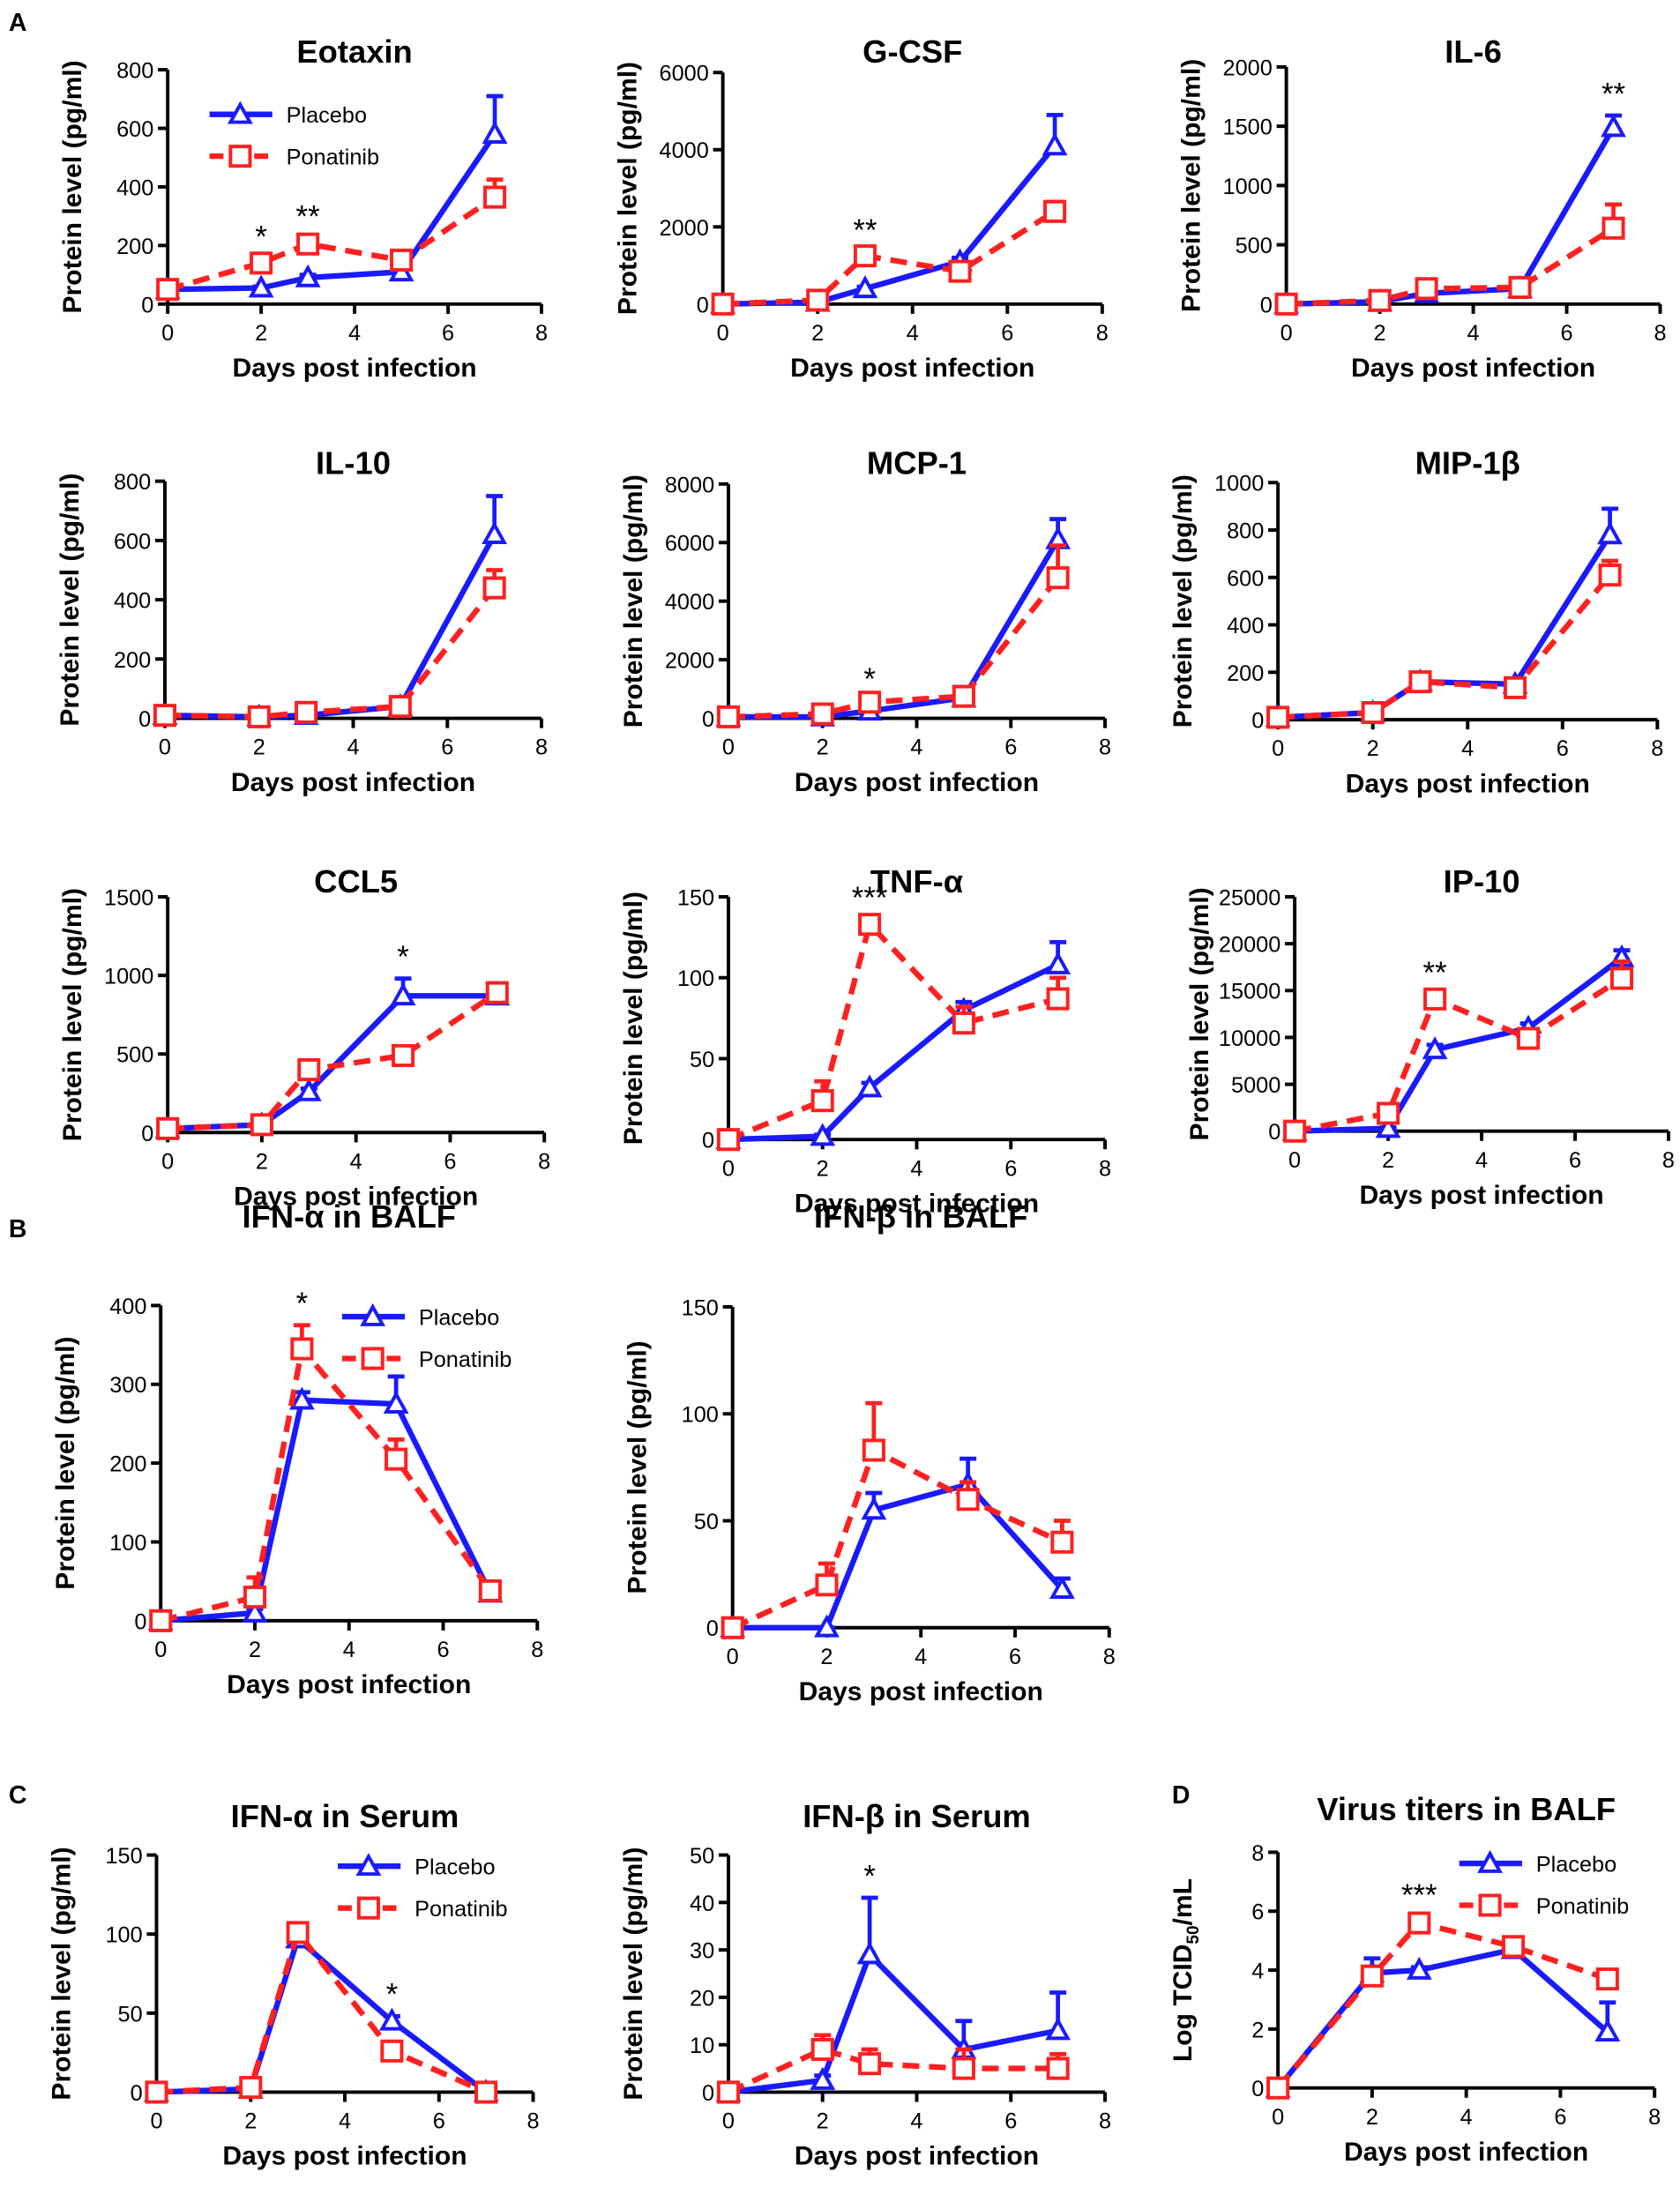  I want to click on legend-label: Ponatinib, so click(333, 158).